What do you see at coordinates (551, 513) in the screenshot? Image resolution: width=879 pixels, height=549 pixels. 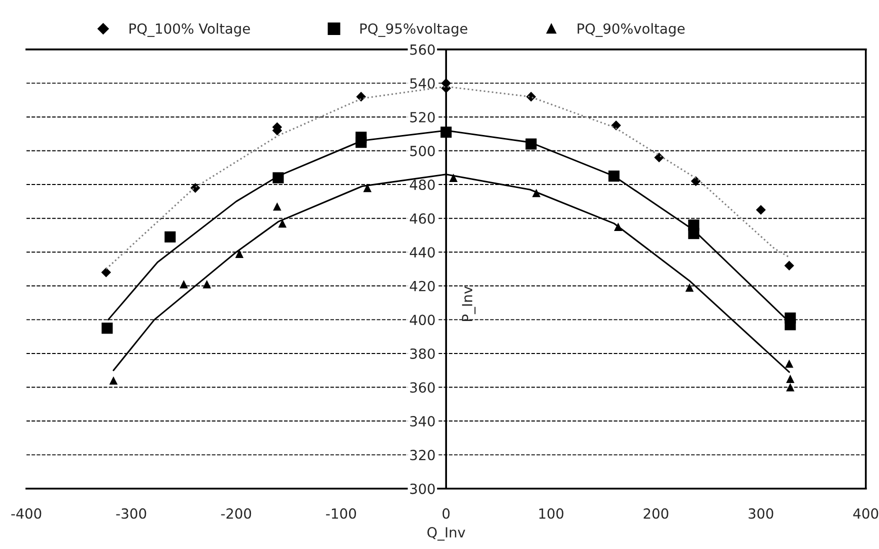 I see `x-tick-label: 100` at bounding box center [551, 513].